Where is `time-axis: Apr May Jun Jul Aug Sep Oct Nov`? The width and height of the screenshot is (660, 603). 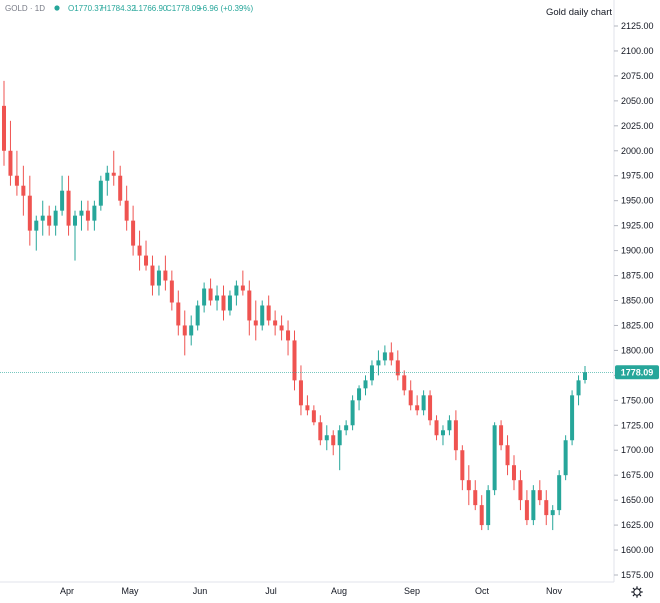
time-axis: Apr May Jun Jul Aug Sep Oct Nov is located at coordinates (311, 591).